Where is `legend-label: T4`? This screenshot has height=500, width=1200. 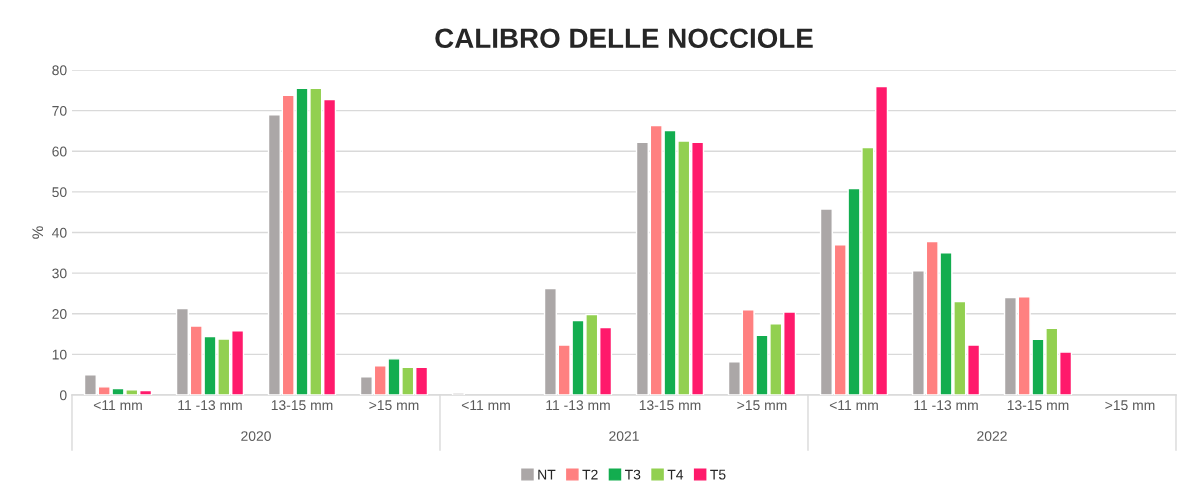 legend-label: T4 is located at coordinates (675, 474).